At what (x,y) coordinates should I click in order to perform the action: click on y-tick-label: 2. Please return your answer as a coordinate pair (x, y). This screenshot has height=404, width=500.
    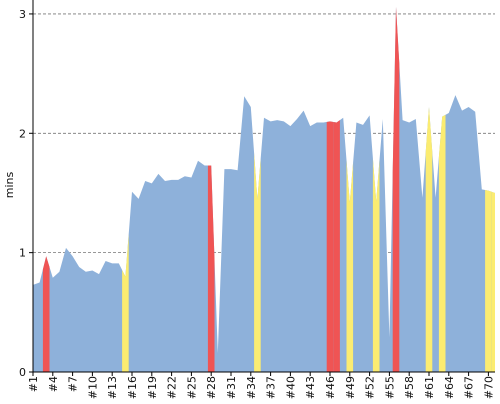
    Looking at the image, I should click on (22, 133).